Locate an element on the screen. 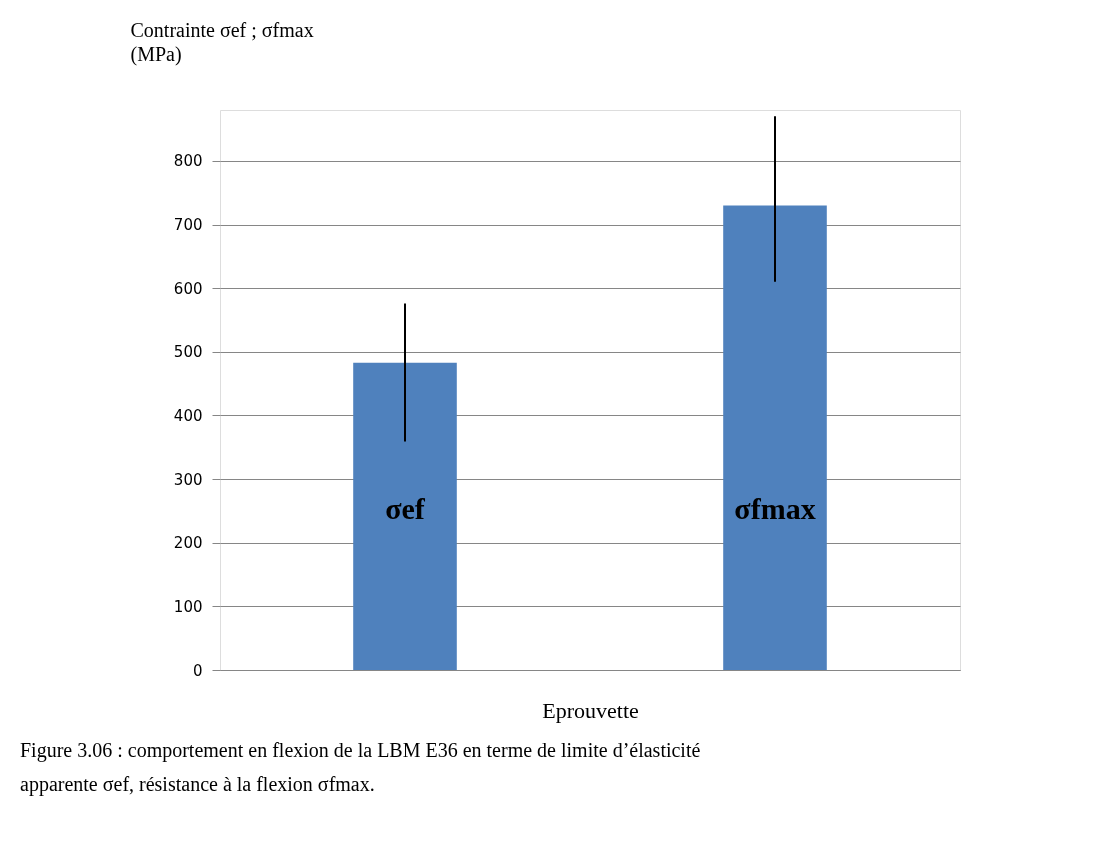 The image size is (1113, 865). y-tick-label: 400 is located at coordinates (188, 415).